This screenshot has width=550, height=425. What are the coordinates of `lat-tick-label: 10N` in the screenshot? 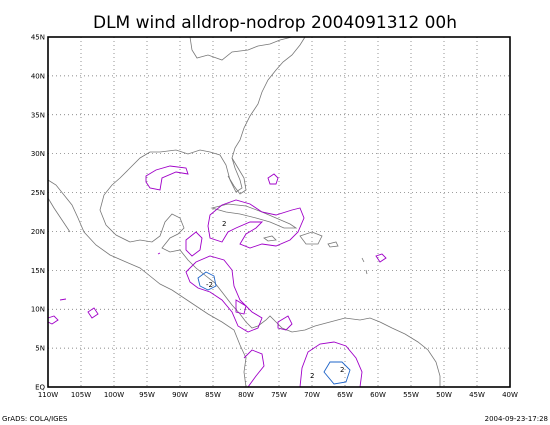 It's located at (38, 310).